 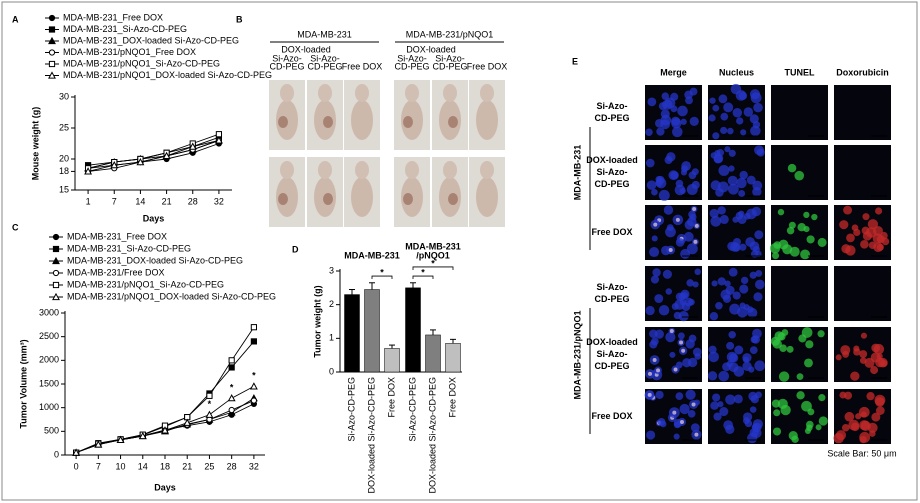 I want to click on group-label: MDA-MB-231/pNQO1, so click(x=577, y=354).